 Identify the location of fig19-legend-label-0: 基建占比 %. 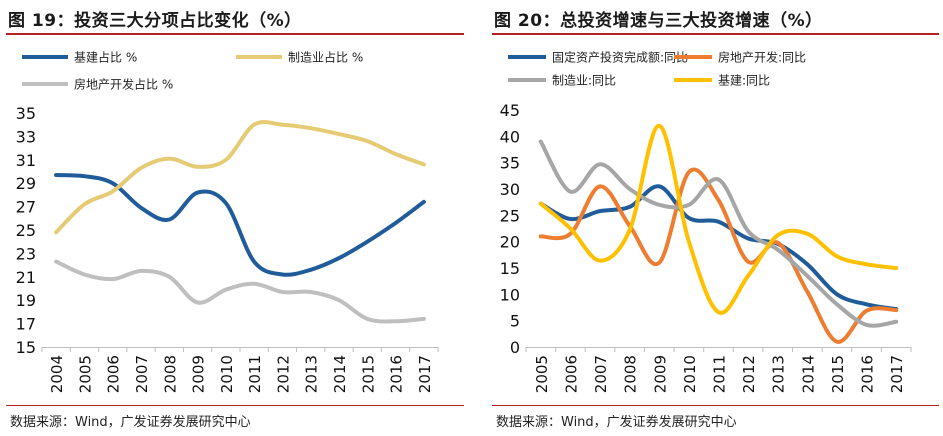
(105, 57).